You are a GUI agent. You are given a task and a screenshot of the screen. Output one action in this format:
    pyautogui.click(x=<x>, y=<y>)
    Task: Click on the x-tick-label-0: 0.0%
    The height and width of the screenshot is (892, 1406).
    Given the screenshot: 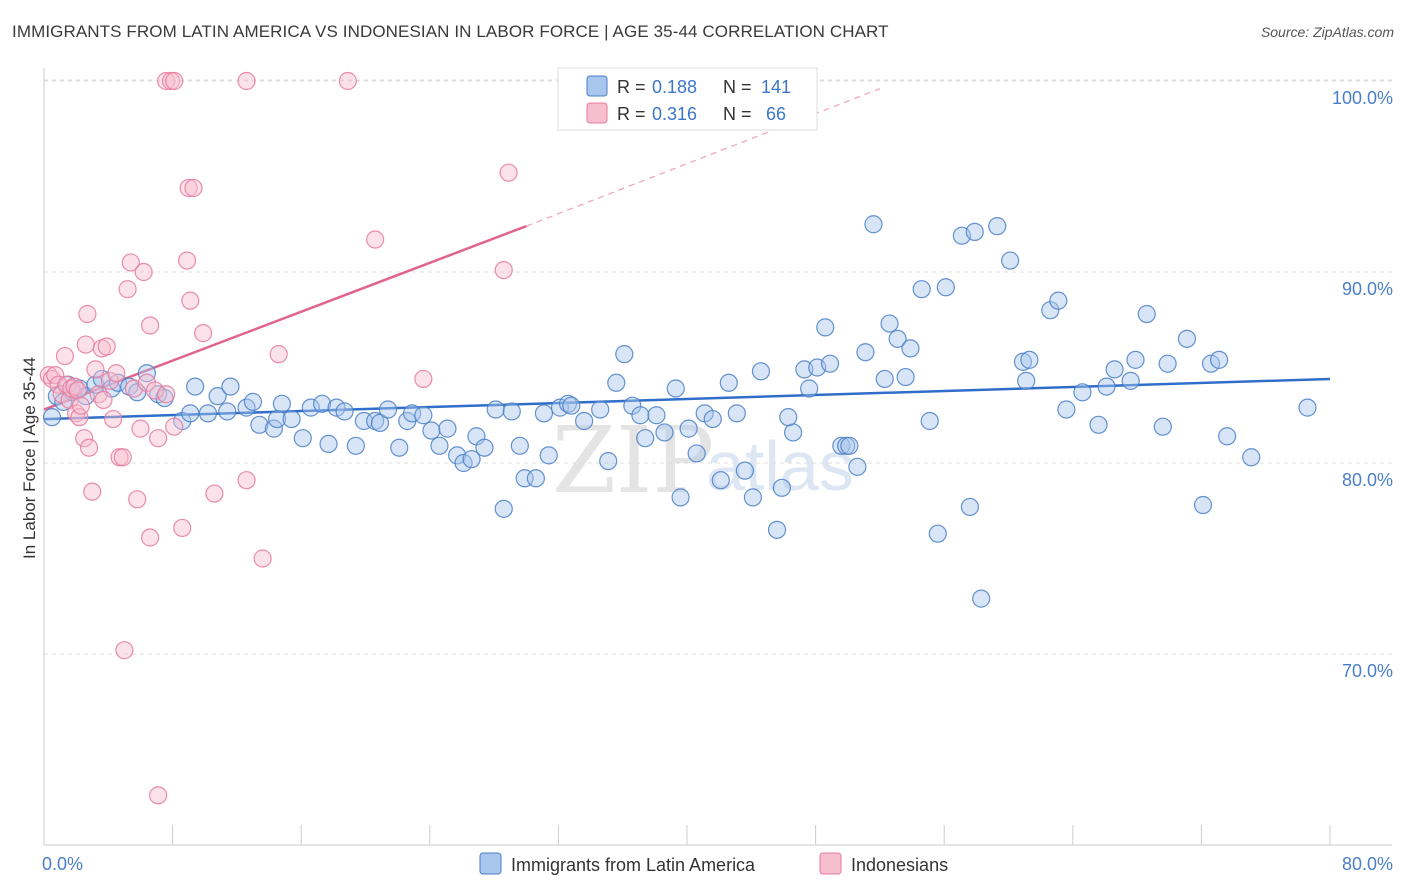 What is the action you would take?
    pyautogui.click(x=62, y=864)
    